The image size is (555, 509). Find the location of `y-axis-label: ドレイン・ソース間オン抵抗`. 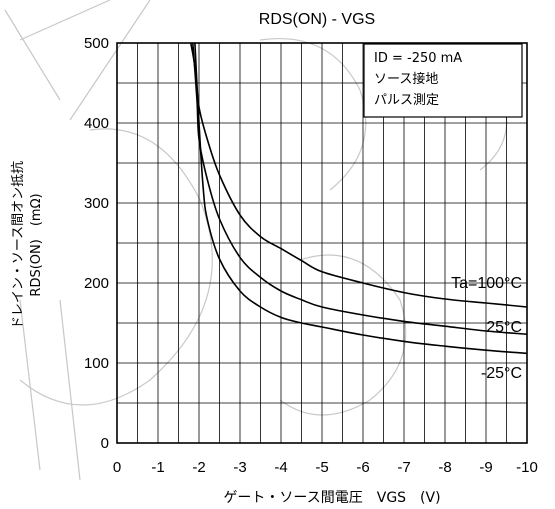

y-axis-label: ドレイン・ソース間オン抵抗 is located at coordinates (18, 245).